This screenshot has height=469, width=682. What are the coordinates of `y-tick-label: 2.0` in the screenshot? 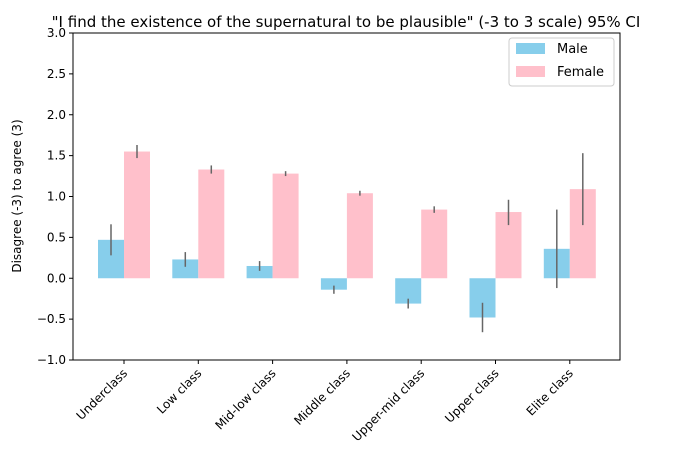 It's located at (56, 115).